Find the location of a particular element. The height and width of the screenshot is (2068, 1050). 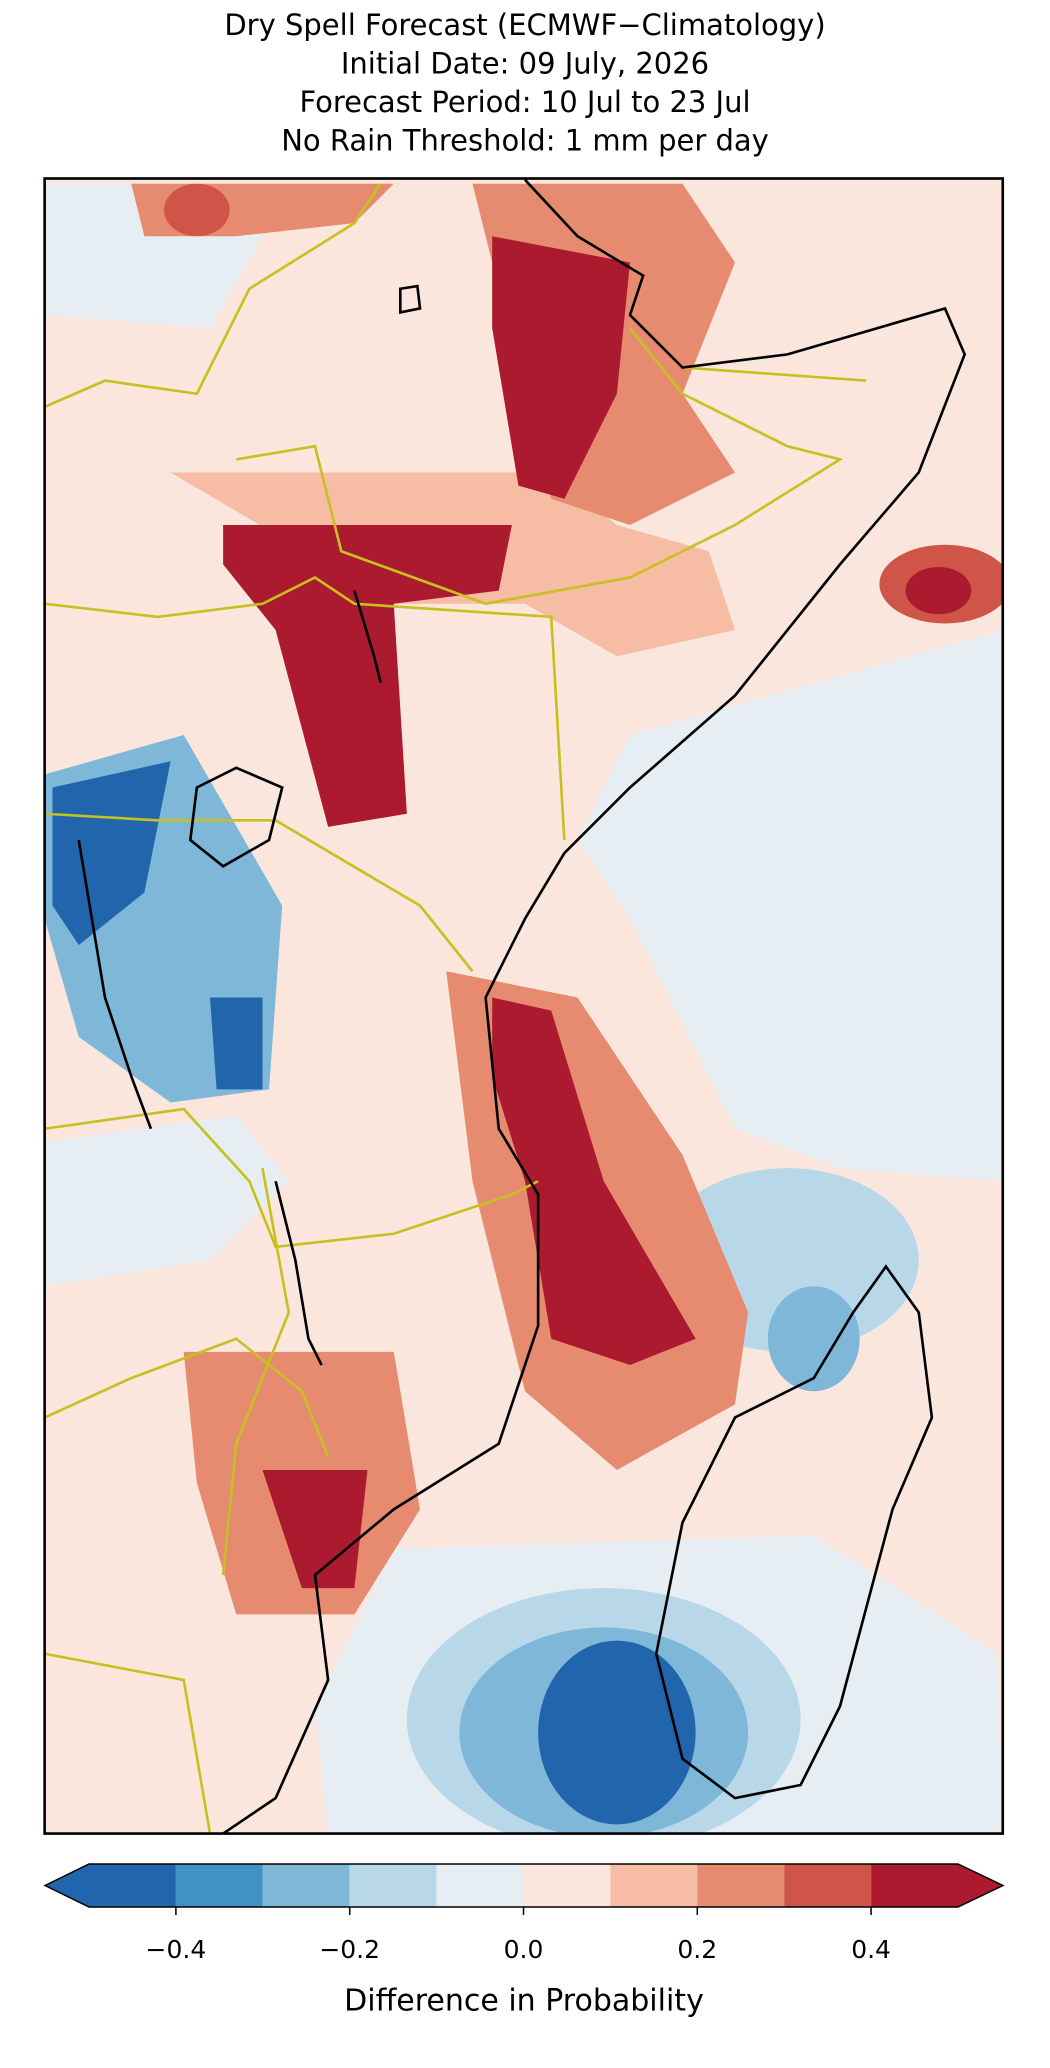

colorbar-label: Difference in Probability is located at coordinates (524, 2001).